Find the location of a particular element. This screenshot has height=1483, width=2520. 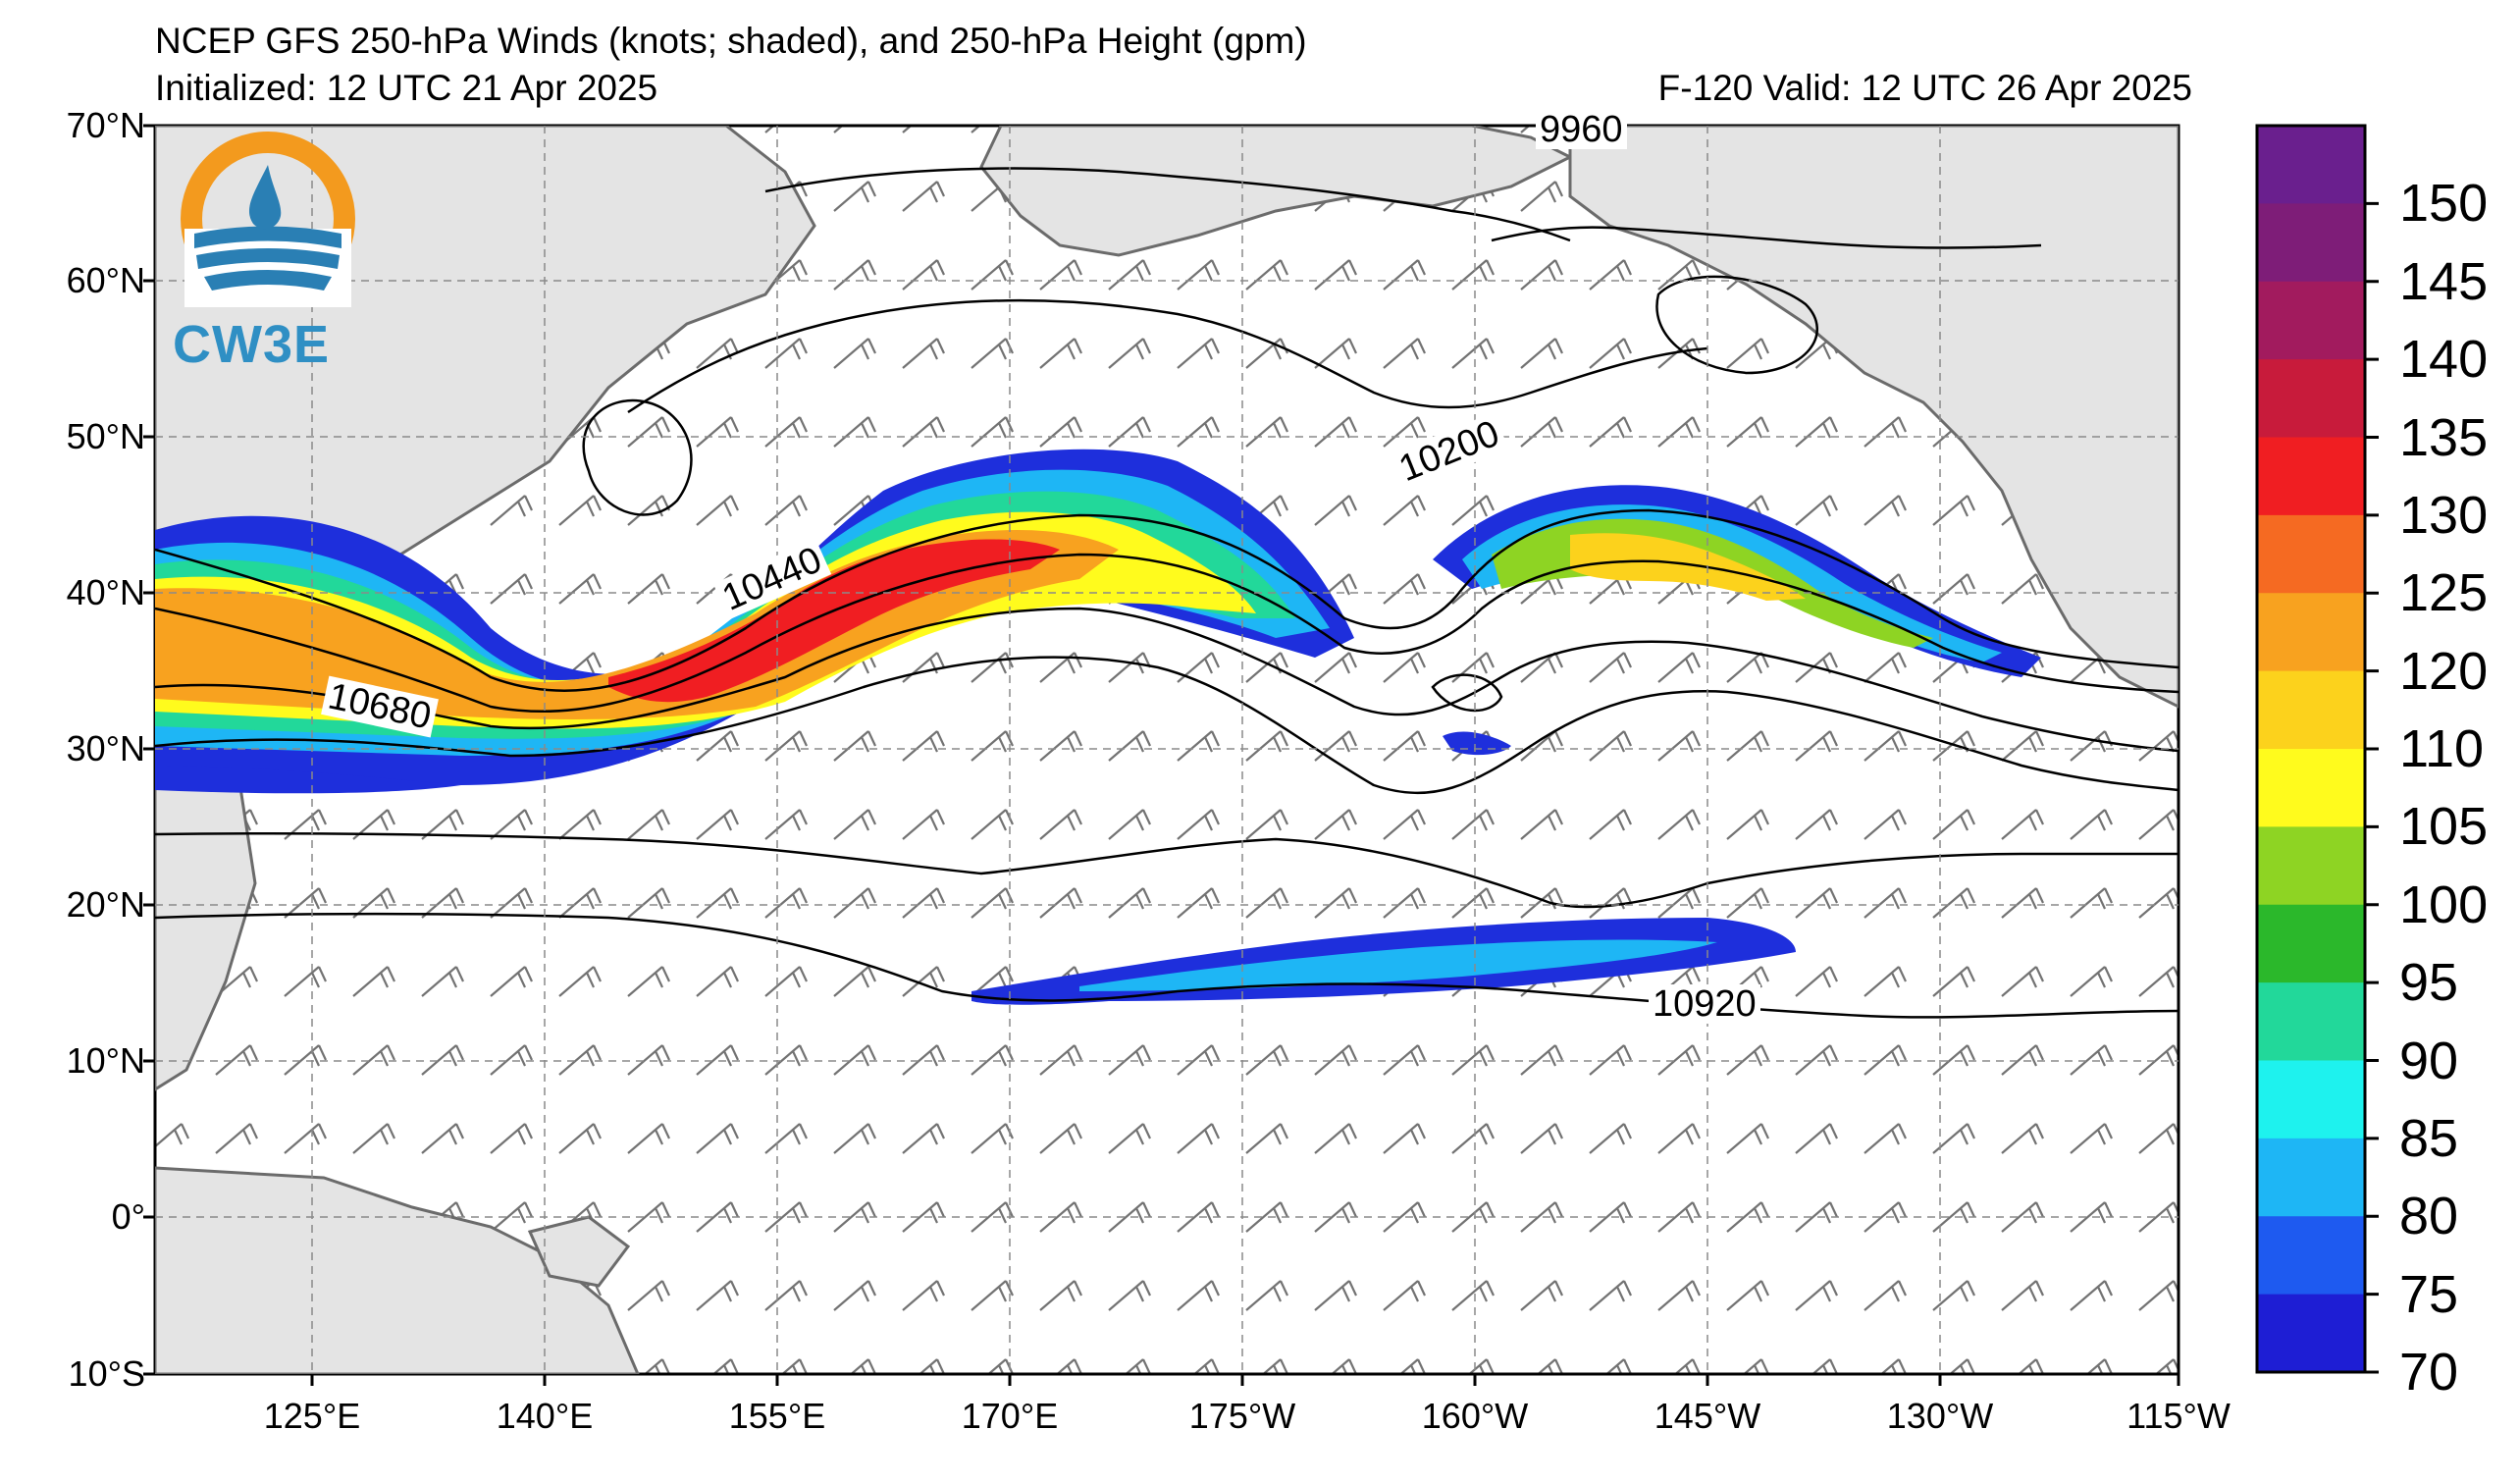

lon-label-175w: 175°W is located at coordinates (1242, 1416).